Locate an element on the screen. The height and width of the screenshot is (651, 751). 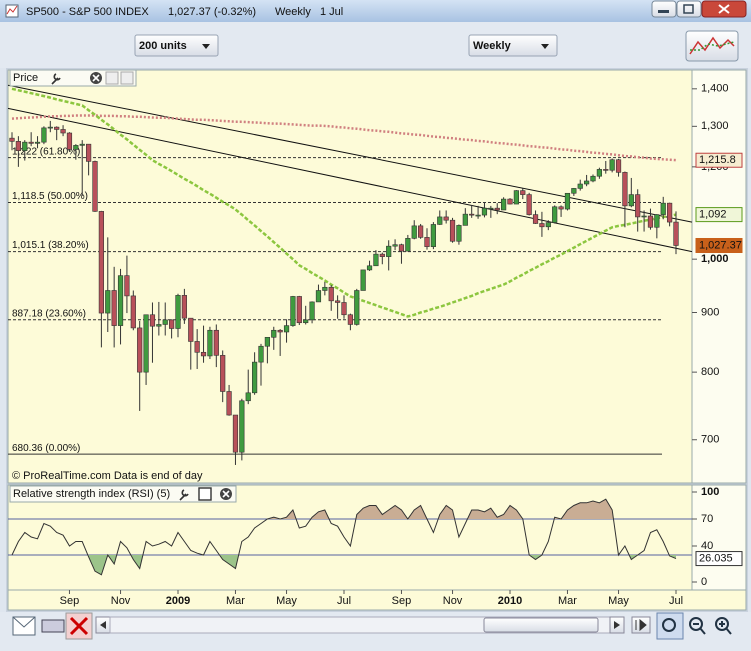
price-tag-label: 26.035 is located at coordinates (716, 558).